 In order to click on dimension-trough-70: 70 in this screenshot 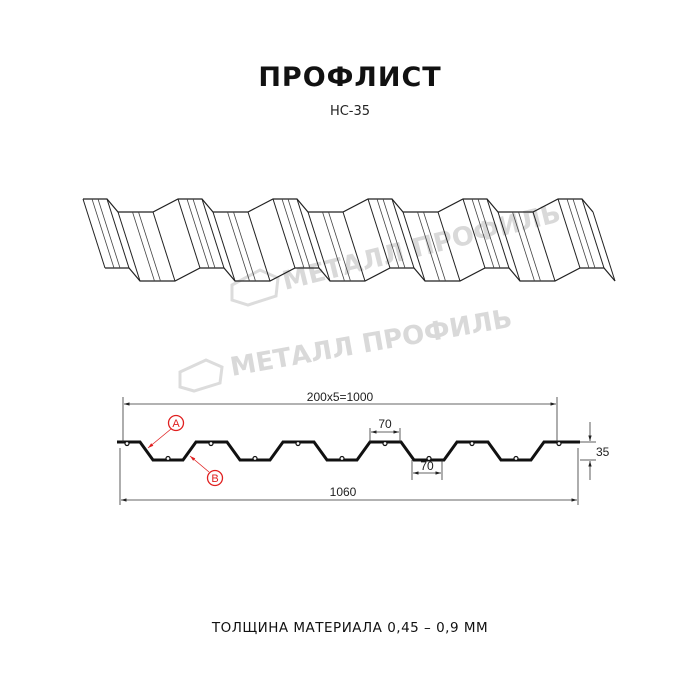, I will do `click(427, 469)`.